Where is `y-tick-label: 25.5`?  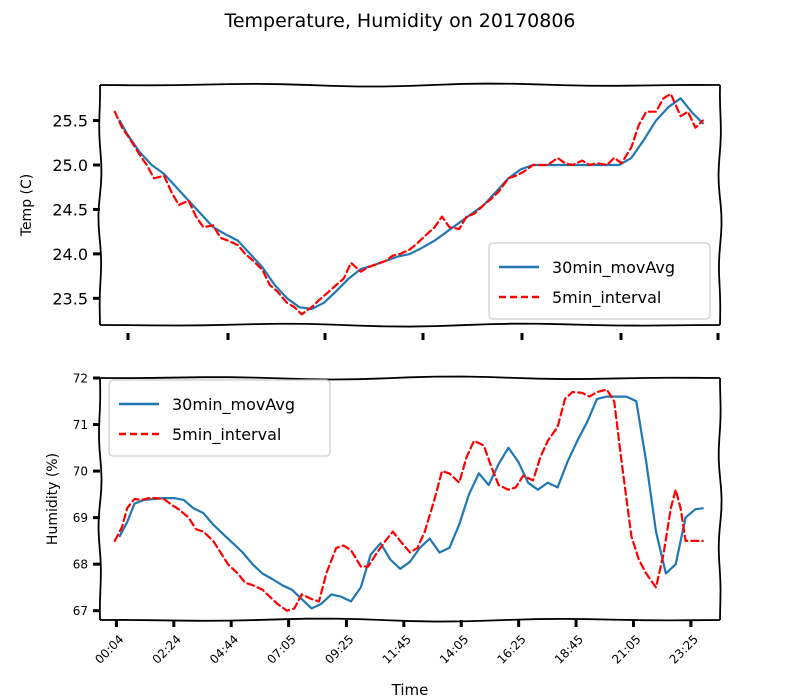
y-tick-label: 25.5 is located at coordinates (70, 121).